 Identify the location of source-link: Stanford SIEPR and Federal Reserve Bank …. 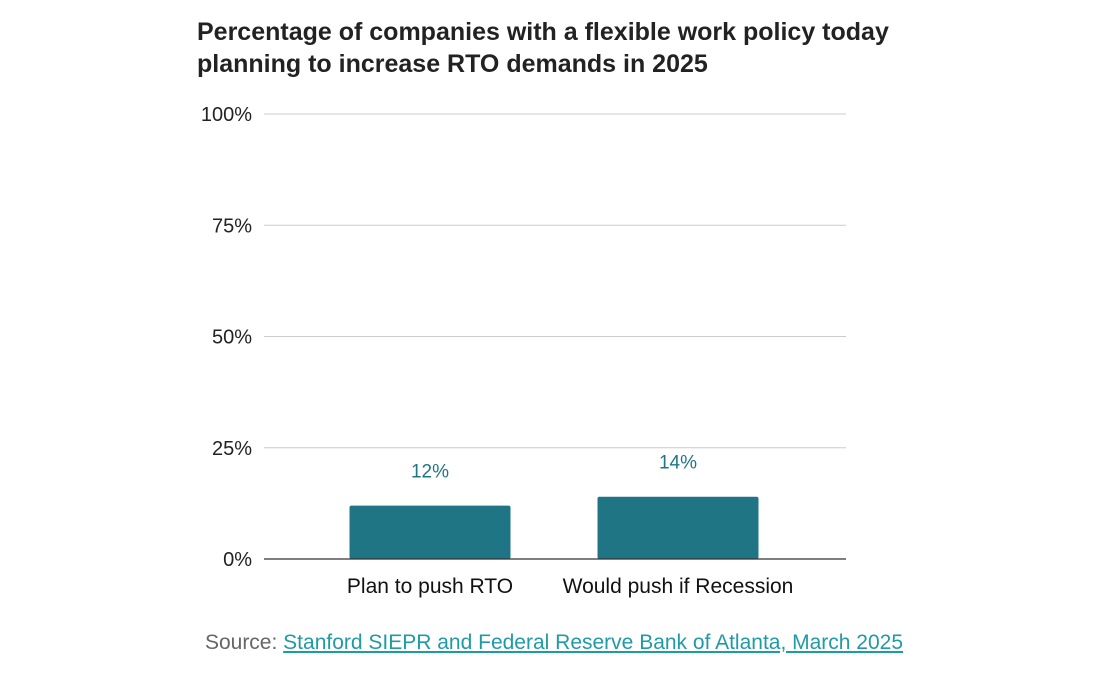
(593, 642).